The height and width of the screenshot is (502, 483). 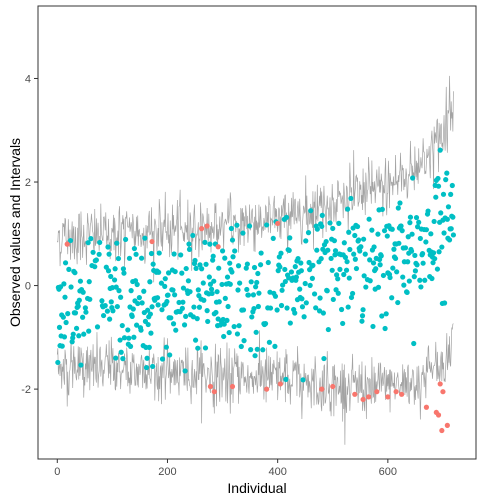 I want to click on y-tick-label: -2, so click(x=26, y=390).